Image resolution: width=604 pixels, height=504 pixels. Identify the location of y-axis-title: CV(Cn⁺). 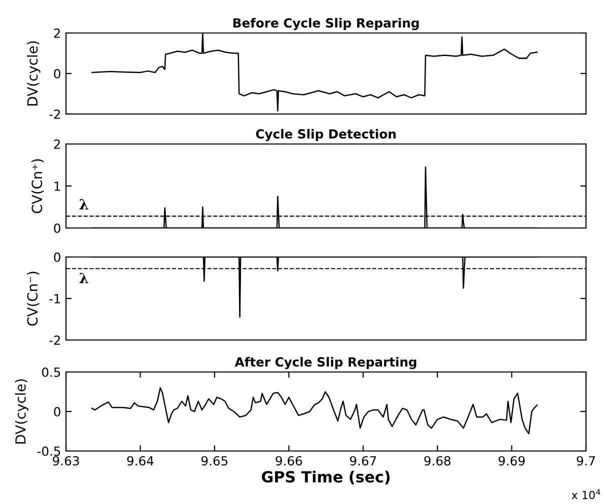
(37, 186).